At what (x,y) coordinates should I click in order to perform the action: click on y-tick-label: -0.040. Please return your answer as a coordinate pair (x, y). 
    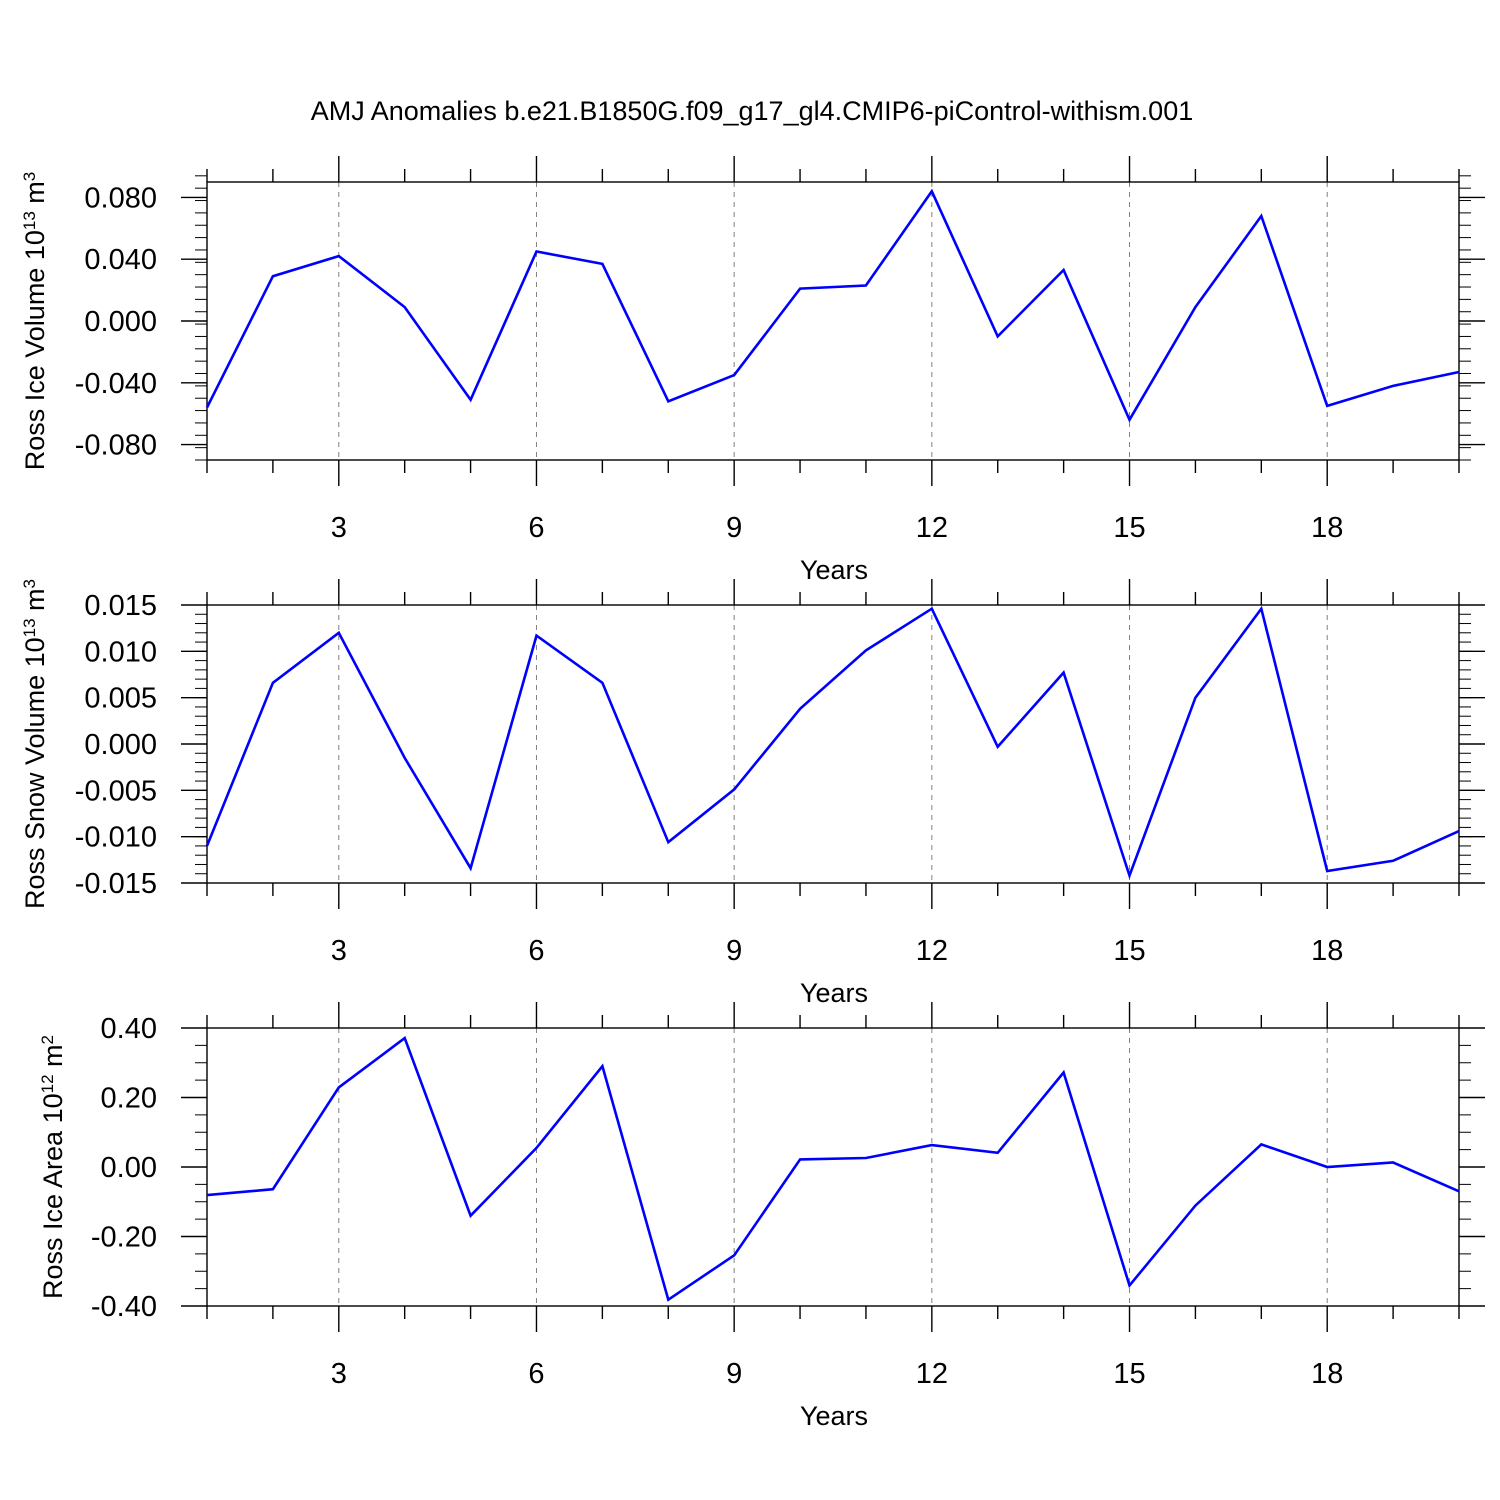
    Looking at the image, I should click on (116, 384).